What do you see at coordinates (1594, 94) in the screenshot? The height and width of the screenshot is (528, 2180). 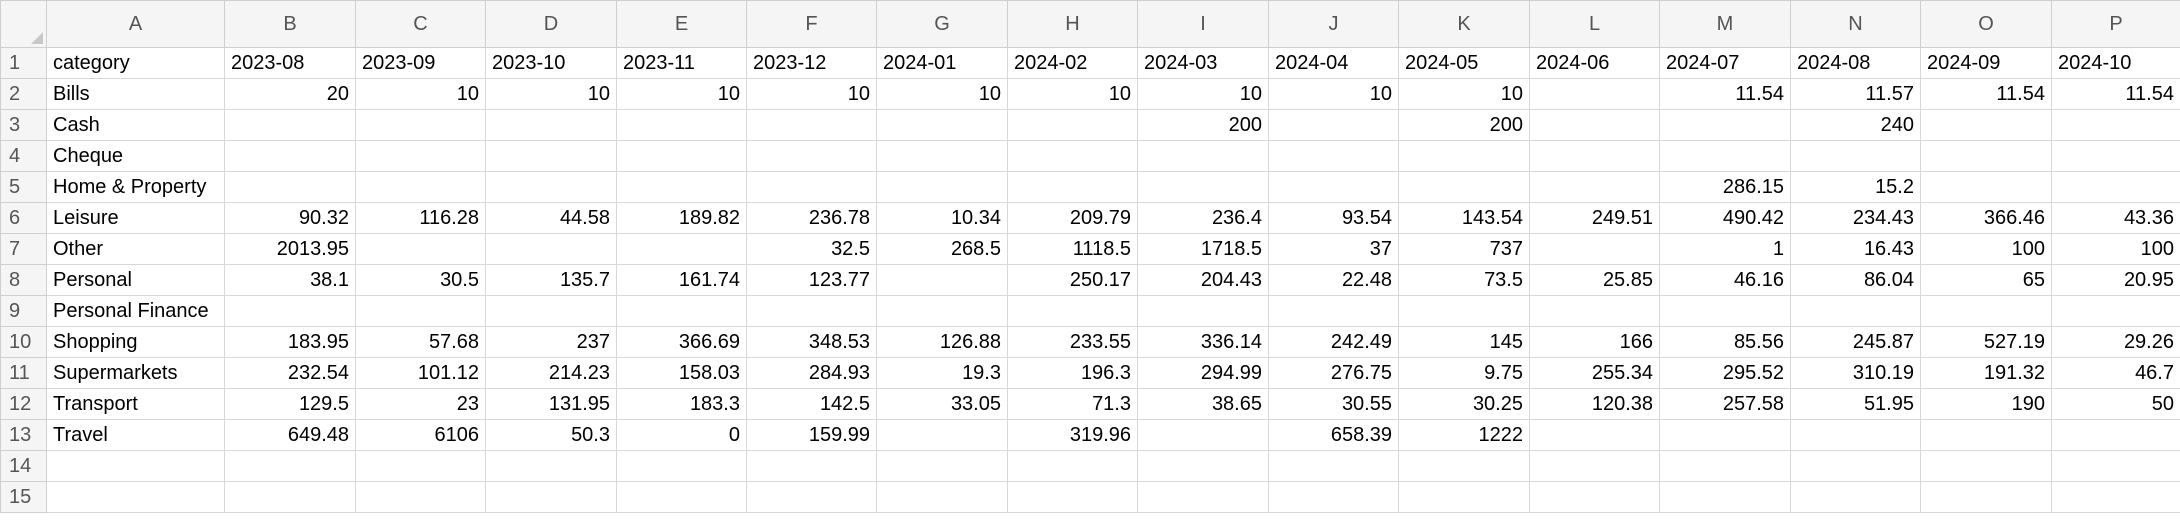 I see `cell-l2` at bounding box center [1594, 94].